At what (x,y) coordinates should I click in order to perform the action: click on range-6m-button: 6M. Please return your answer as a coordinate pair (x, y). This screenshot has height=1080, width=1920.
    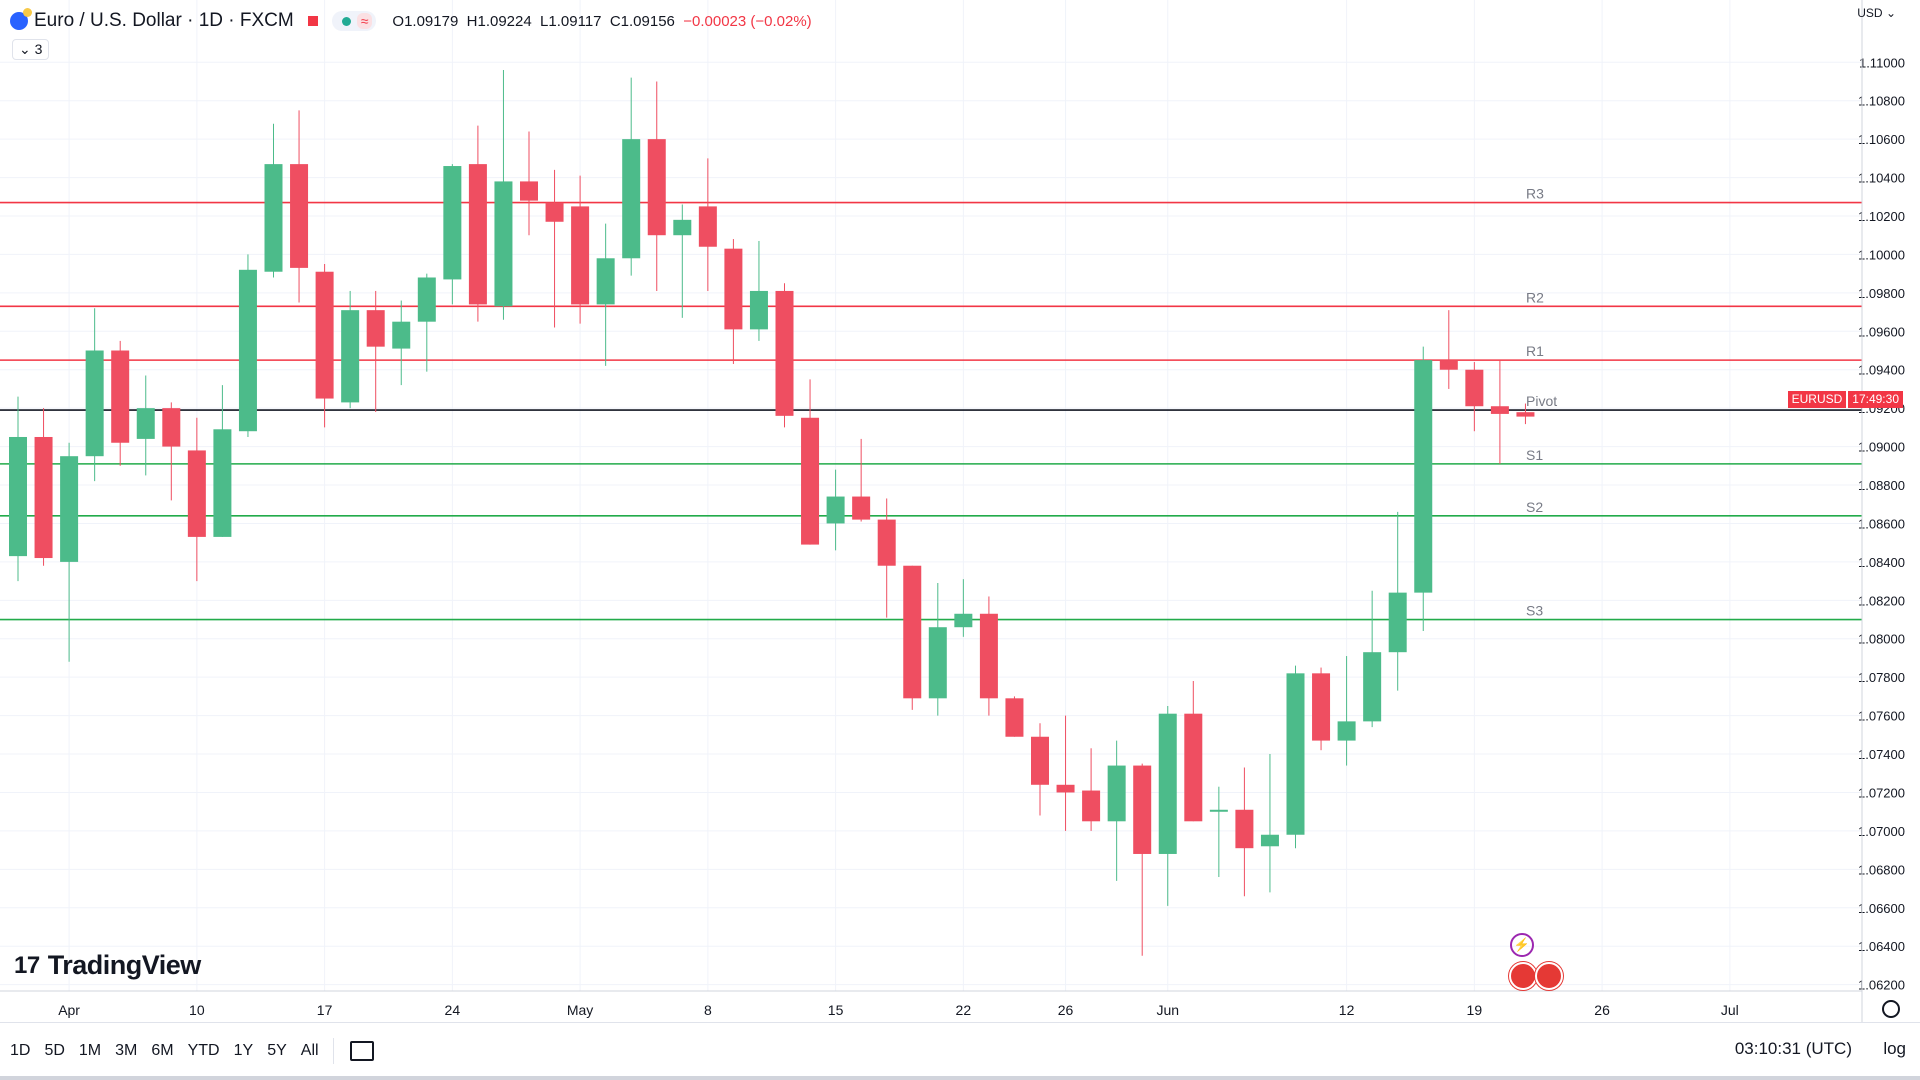
    Looking at the image, I should click on (162, 1050).